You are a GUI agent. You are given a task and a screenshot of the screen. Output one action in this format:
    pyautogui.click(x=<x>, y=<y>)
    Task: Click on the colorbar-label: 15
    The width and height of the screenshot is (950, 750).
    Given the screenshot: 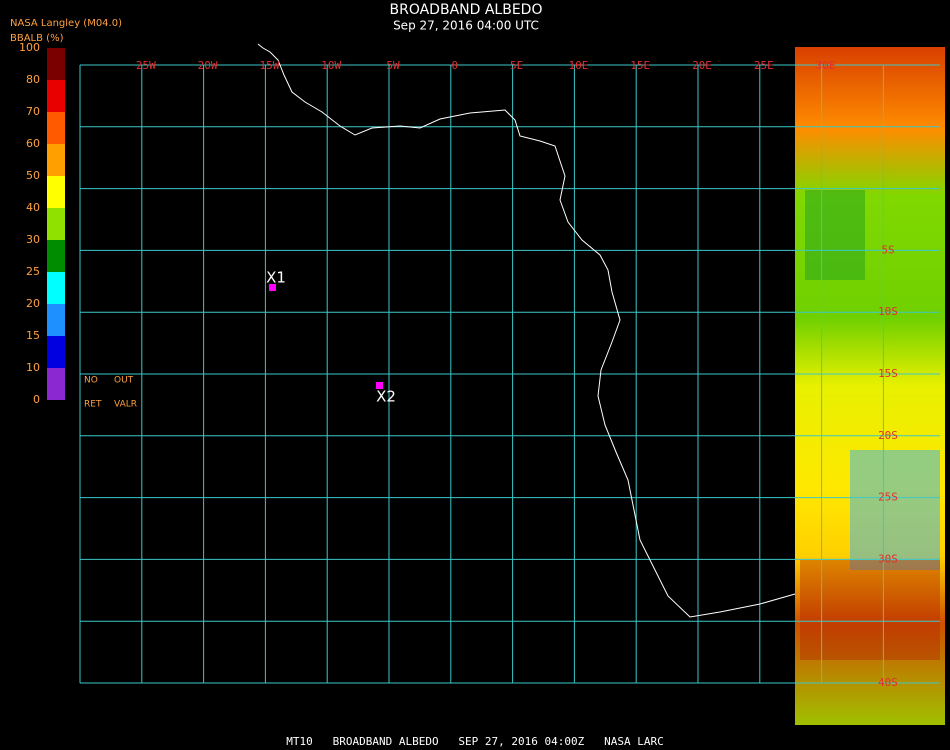 What is the action you would take?
    pyautogui.click(x=33, y=335)
    